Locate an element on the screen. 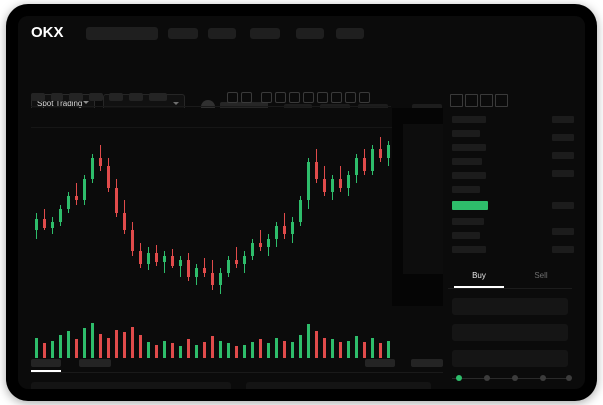 This screenshot has width=603, height=405. order-price-input is located at coordinates (510, 306).